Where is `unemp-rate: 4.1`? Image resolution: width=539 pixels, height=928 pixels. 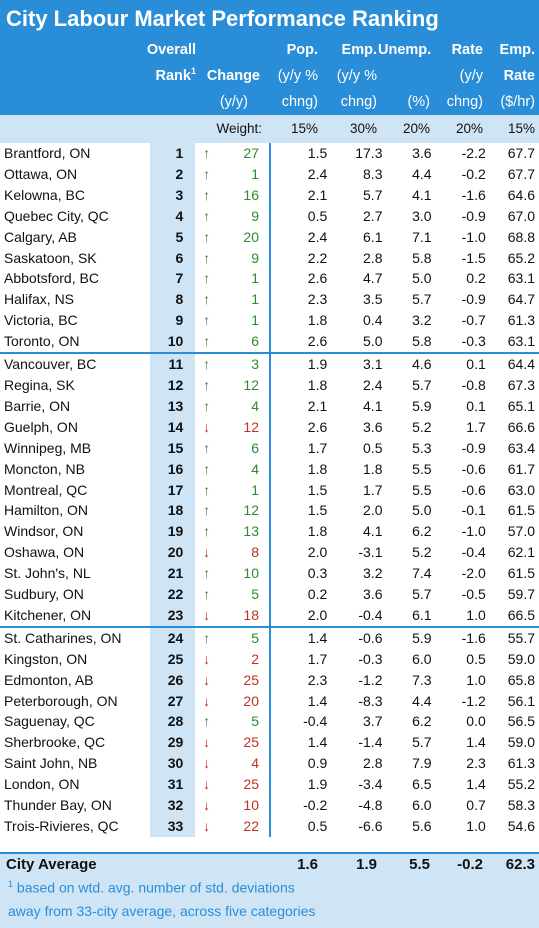
unemp-rate: 4.1 is located at coordinates (422, 194).